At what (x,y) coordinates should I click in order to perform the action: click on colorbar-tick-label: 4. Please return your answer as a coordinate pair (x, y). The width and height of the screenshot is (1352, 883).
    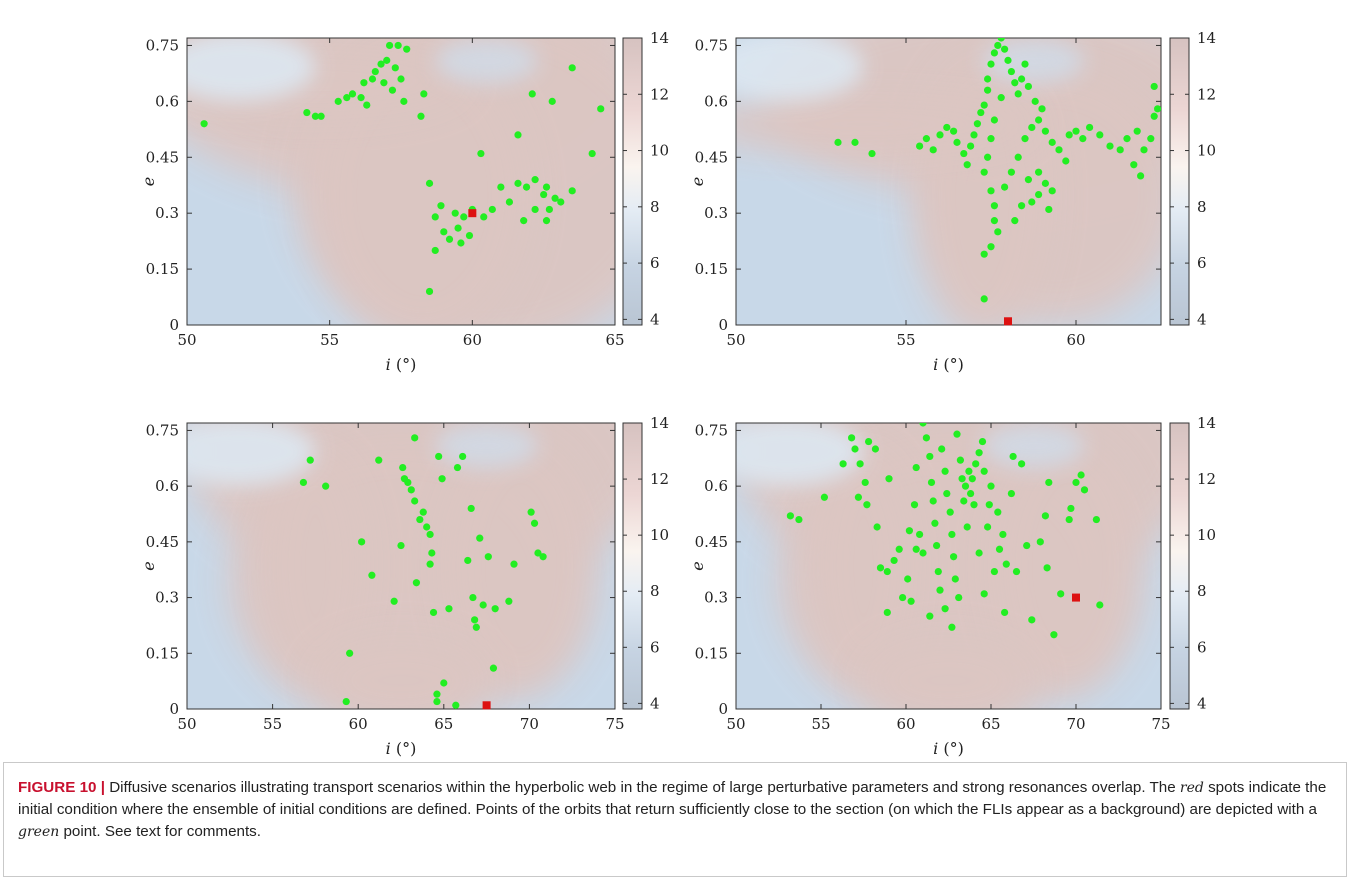
    Looking at the image, I should click on (655, 319).